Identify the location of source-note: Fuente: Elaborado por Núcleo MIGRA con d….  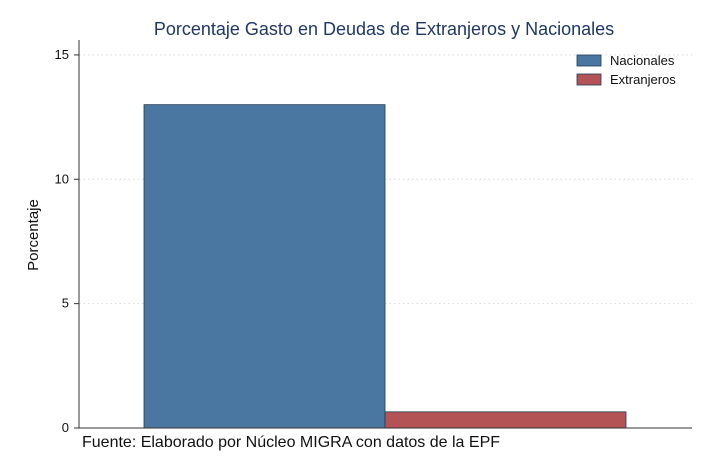
(291, 442).